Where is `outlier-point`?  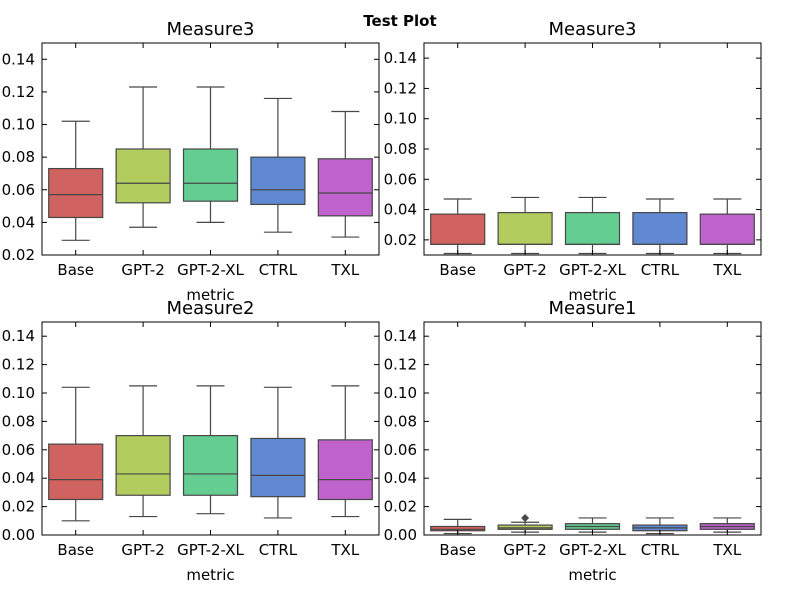 outlier-point is located at coordinates (525, 517).